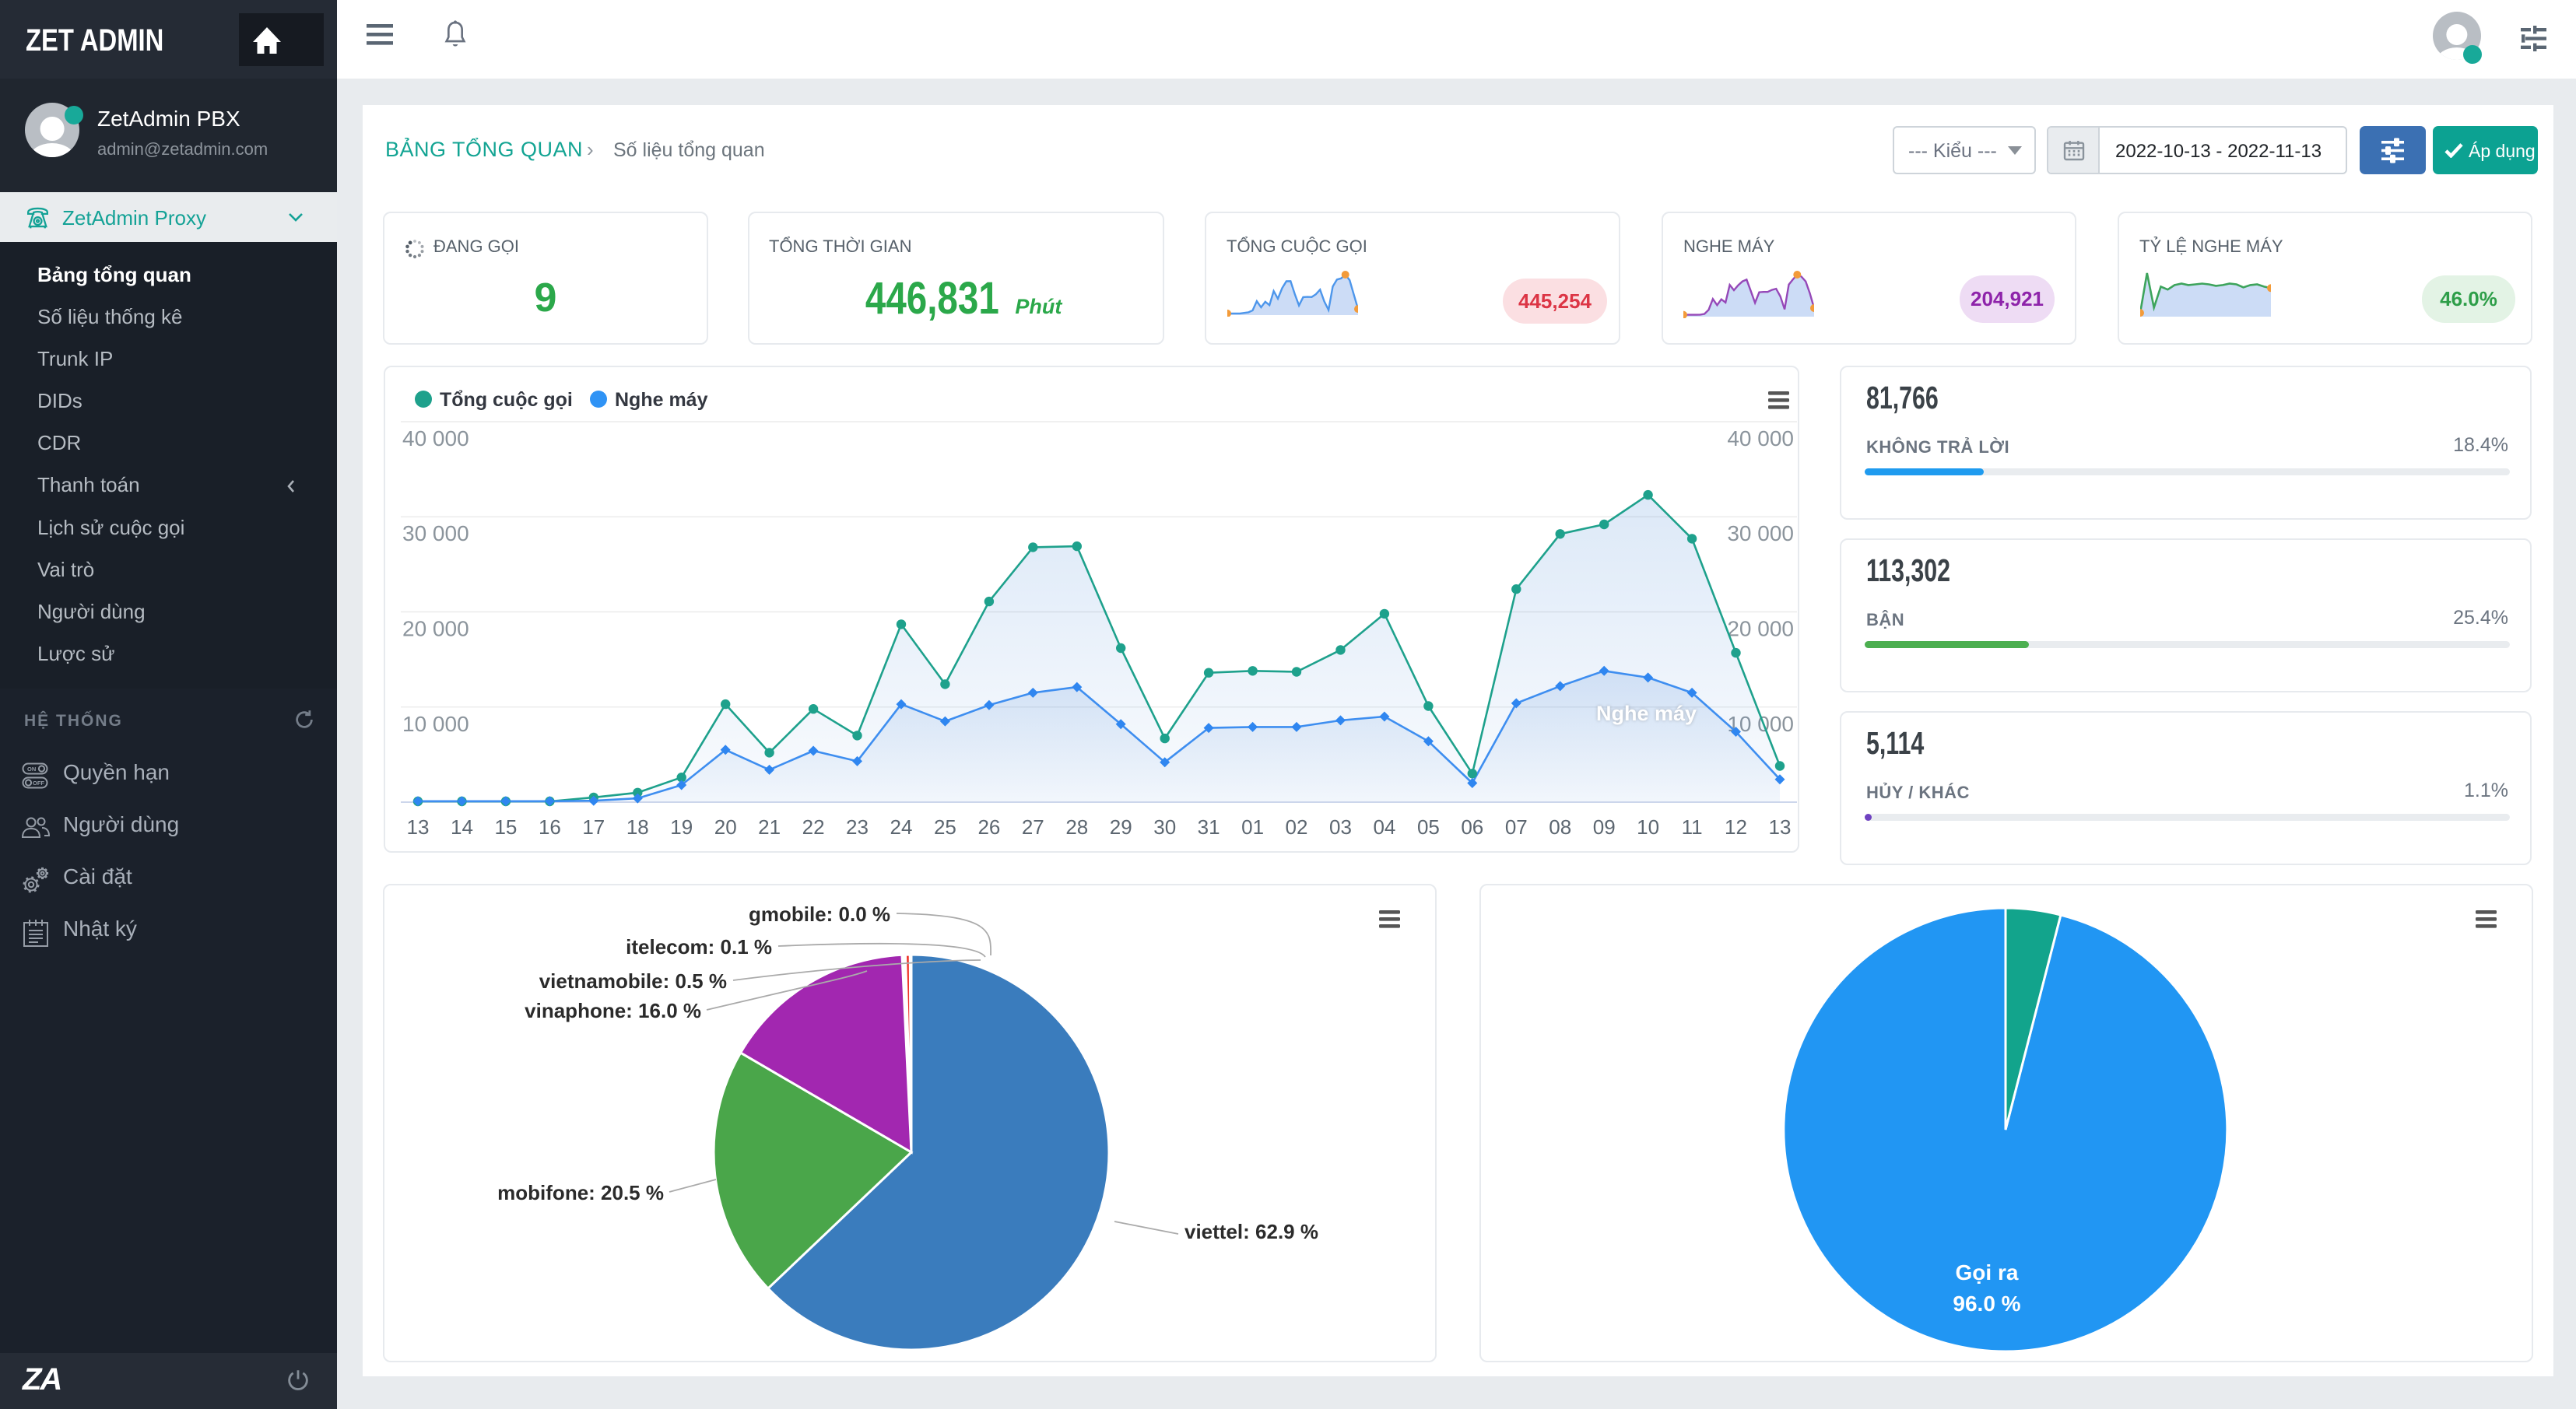  Describe the element at coordinates (1472, 827) in the screenshot. I see `svg-text: 06` at that location.